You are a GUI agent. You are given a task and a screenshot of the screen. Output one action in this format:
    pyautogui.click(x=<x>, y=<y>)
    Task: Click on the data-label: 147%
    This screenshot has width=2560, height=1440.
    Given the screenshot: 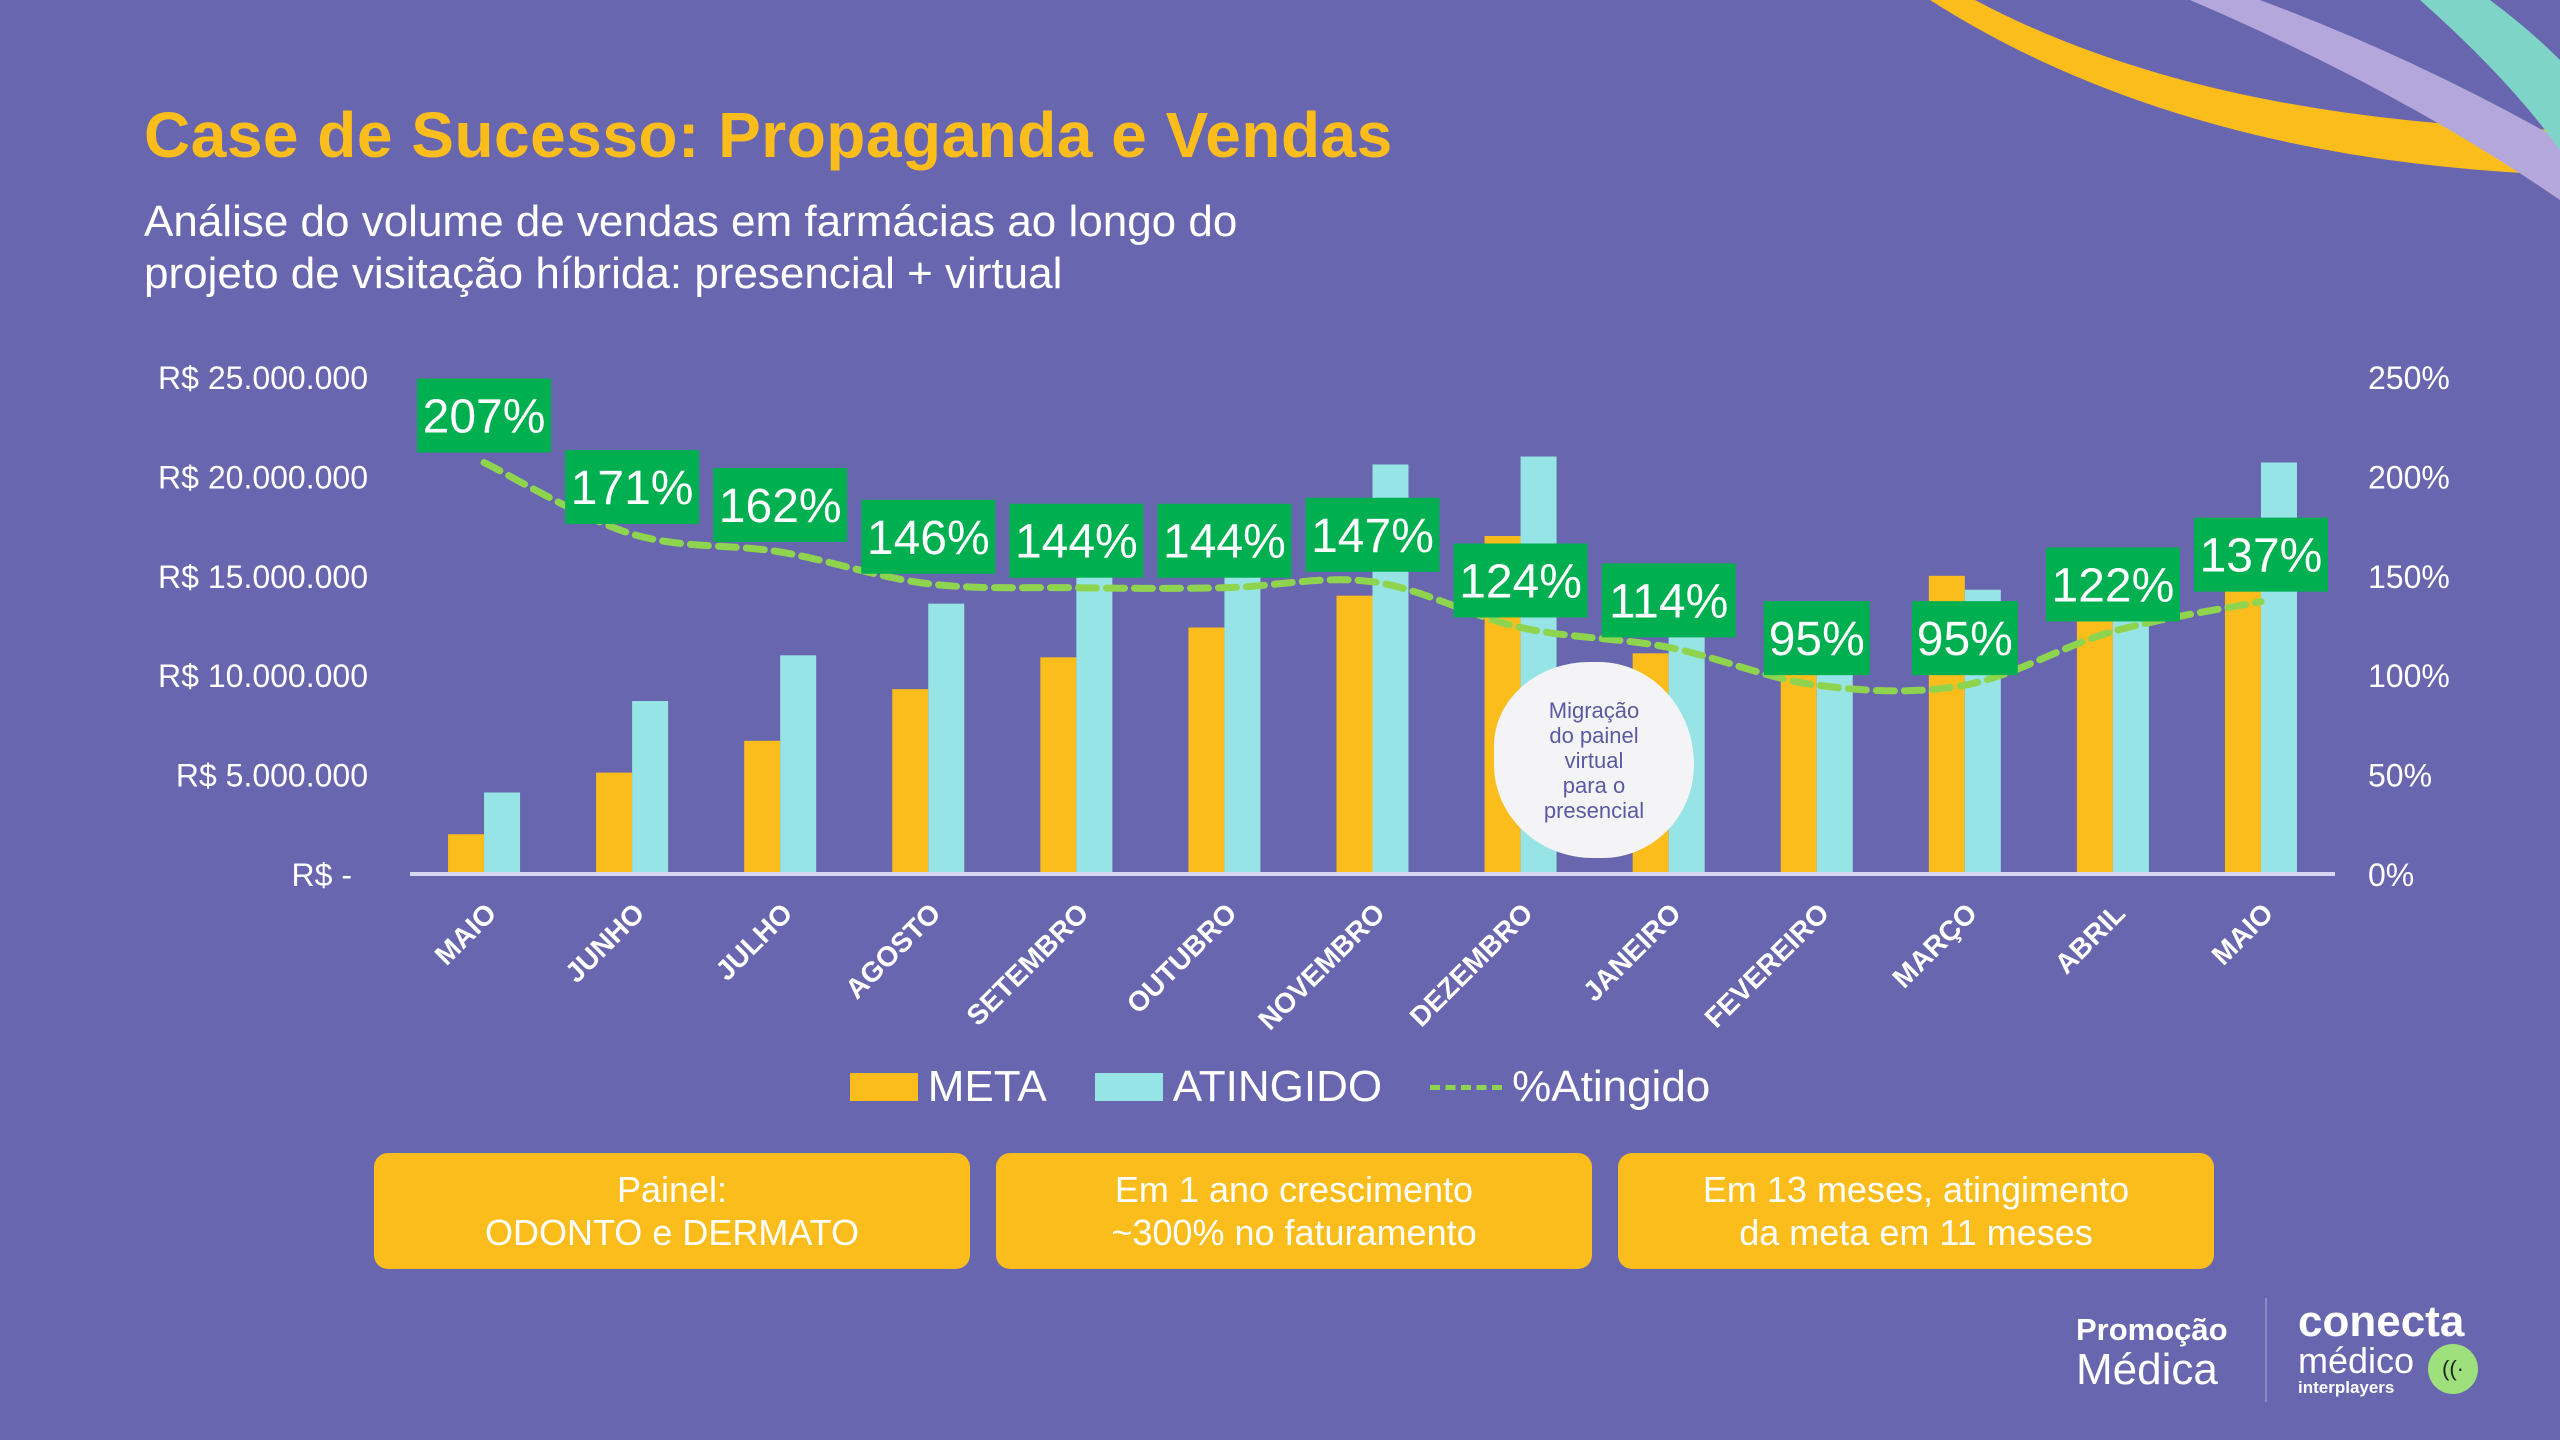 What is the action you would take?
    pyautogui.click(x=1372, y=536)
    